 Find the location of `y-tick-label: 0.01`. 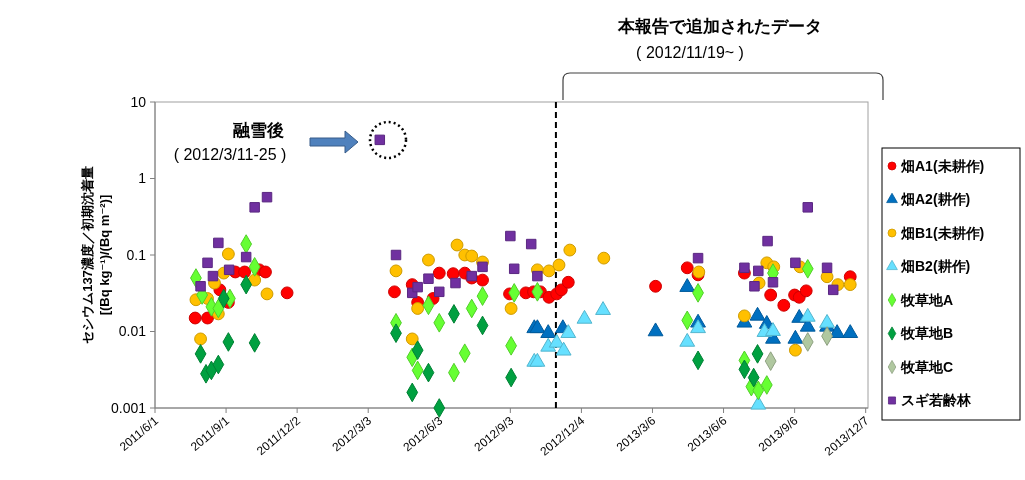

y-tick-label: 0.01 is located at coordinates (132, 331).